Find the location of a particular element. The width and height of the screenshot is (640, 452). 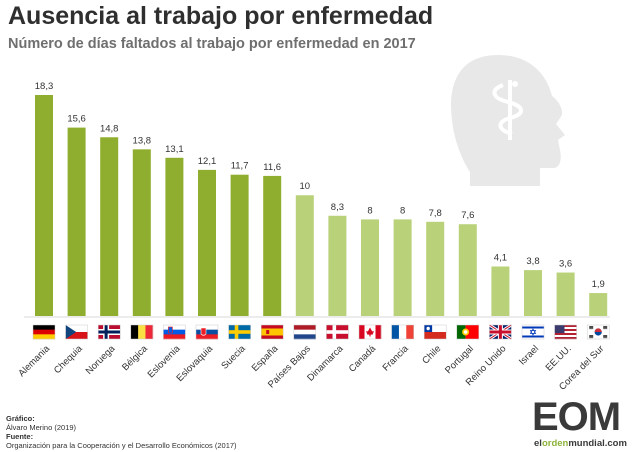

flag-portugal-icon is located at coordinates (468, 332).